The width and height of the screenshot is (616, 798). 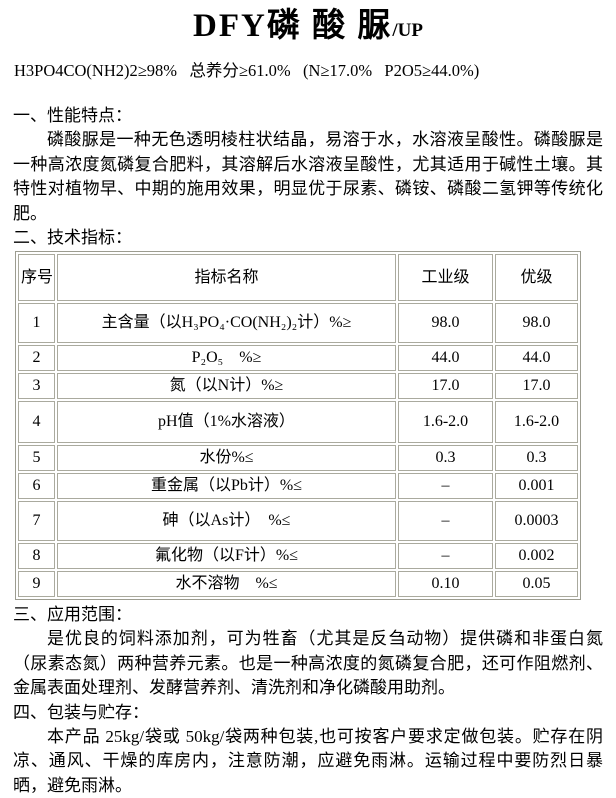 I want to click on row-premium-value: 1.6-2.0, so click(x=536, y=422).